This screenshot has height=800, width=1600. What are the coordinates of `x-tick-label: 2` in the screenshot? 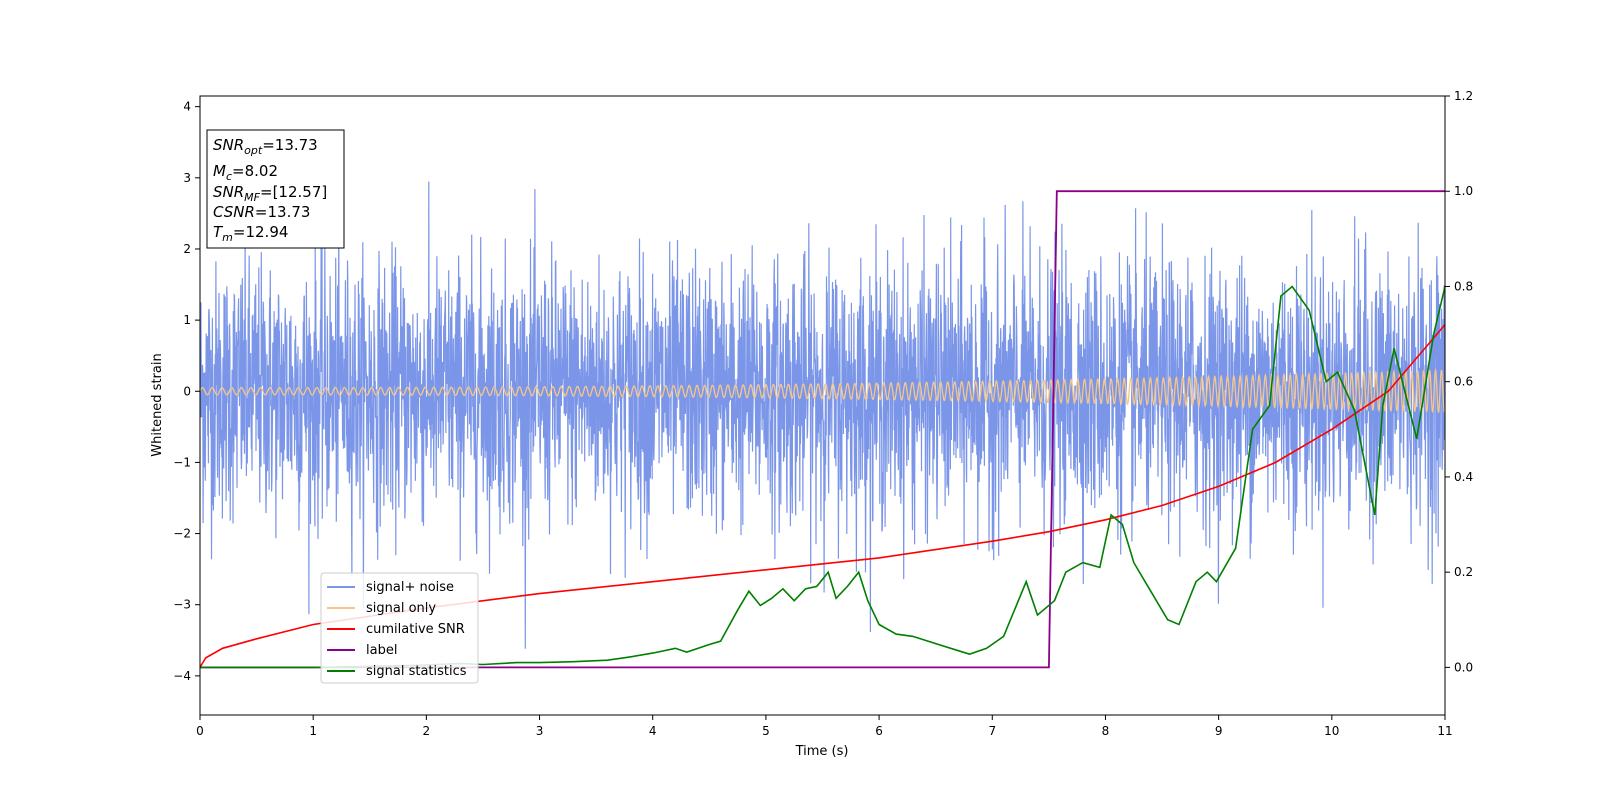 It's located at (427, 731).